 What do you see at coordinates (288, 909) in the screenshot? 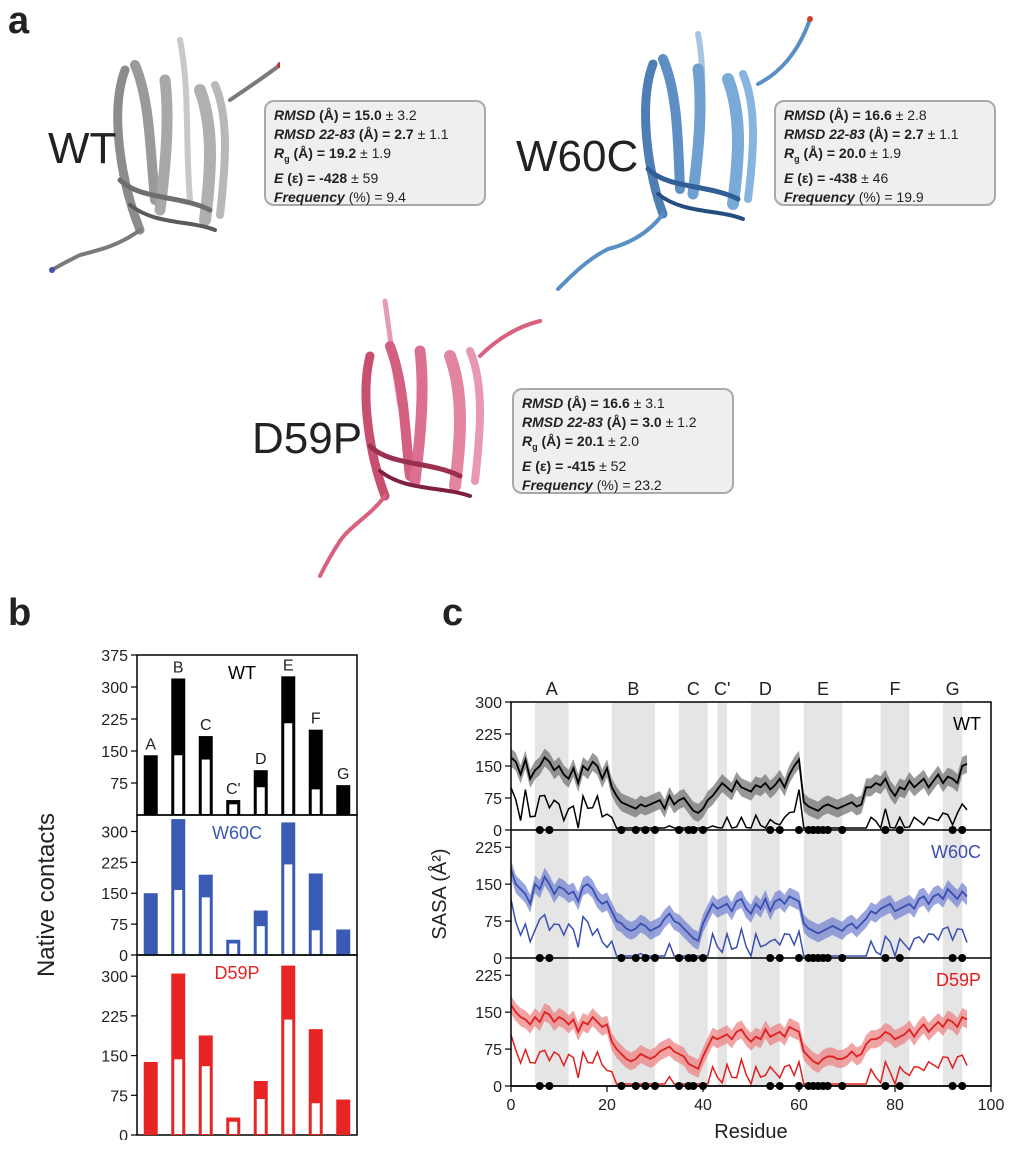
I see `bar-inner-W60C-E` at bounding box center [288, 909].